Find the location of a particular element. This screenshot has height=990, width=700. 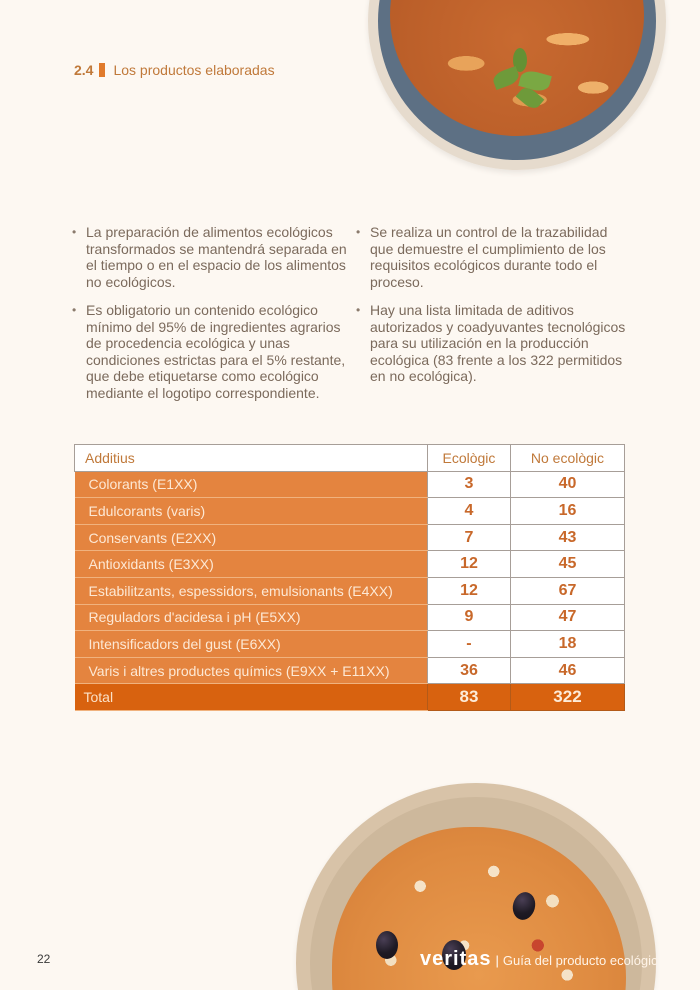

section-number: 2.4 is located at coordinates (84, 70).